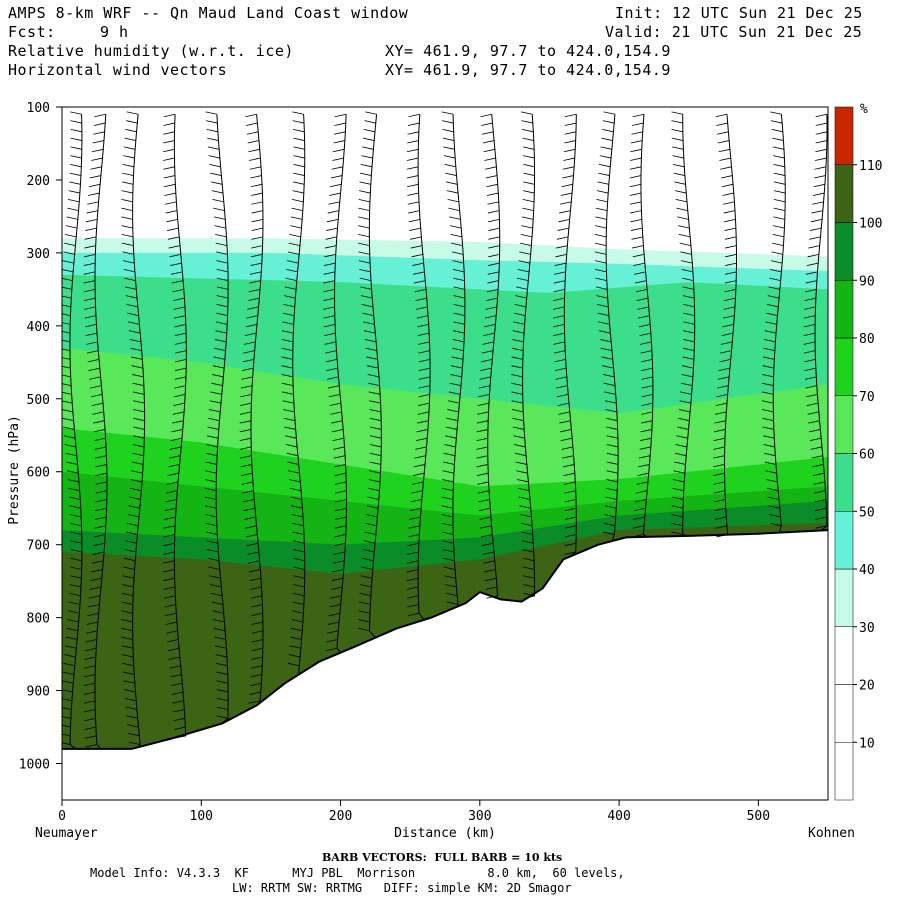 Image resolution: width=900 pixels, height=900 pixels. What do you see at coordinates (734, 32) in the screenshot?
I see `valid-time: Valid: 21 UTC Sun 21 Dec 25` at bounding box center [734, 32].